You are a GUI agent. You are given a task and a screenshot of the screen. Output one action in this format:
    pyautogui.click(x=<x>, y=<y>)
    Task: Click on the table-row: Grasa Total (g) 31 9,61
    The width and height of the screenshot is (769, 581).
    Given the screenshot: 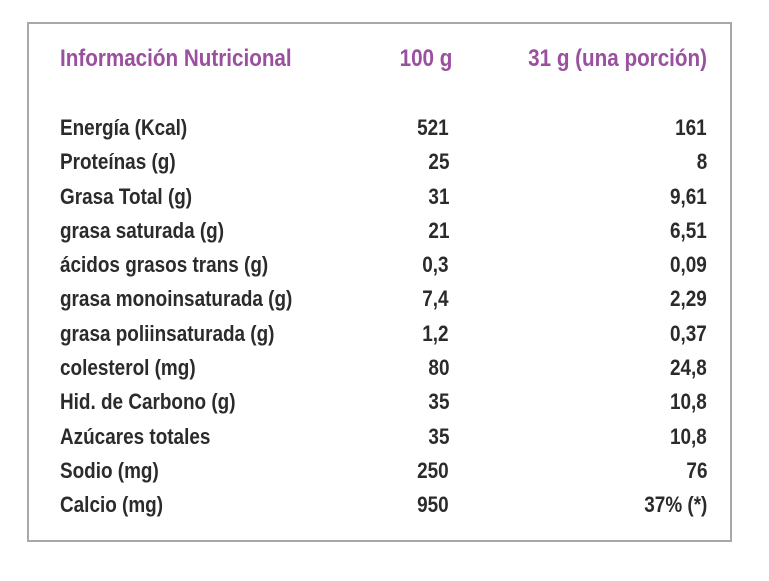 What is the action you would take?
    pyautogui.click(x=384, y=199)
    